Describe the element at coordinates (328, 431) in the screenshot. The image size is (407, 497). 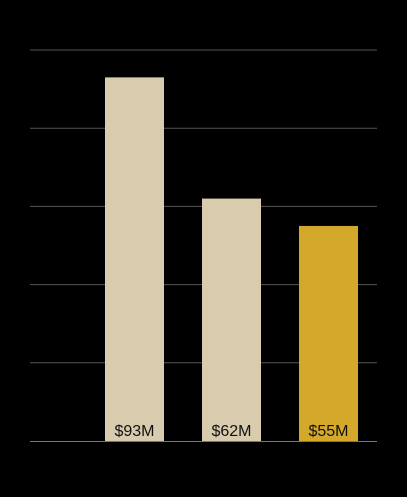
I see `bar-value-label-3: $55M` at that location.